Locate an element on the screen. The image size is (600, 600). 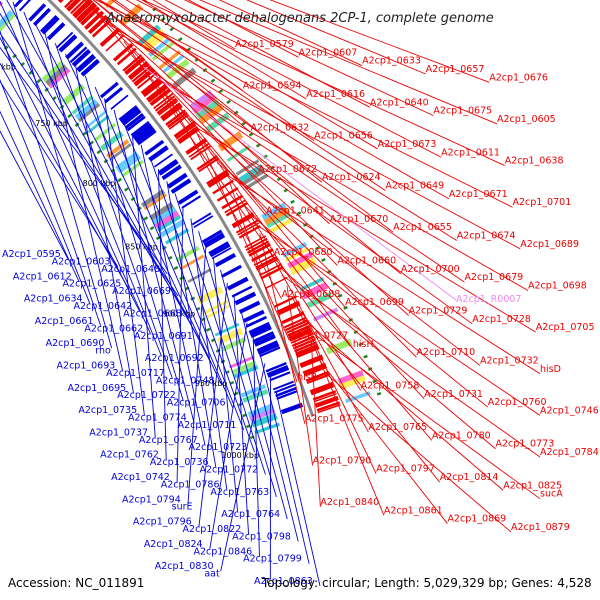
gene-label: A2cp1_0758 is located at coordinates (390, 385).